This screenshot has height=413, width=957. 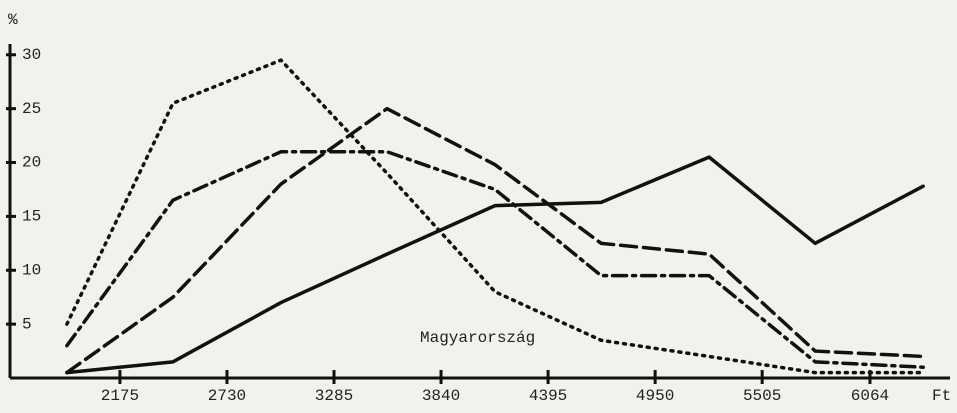 I want to click on x-tick-label: 3285, so click(x=334, y=396).